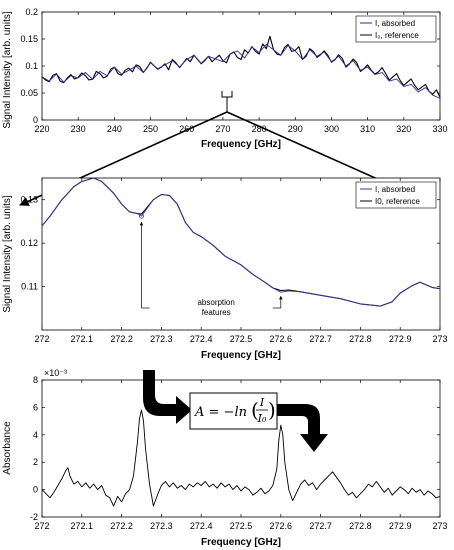  Describe the element at coordinates (82, 526) in the screenshot. I see `x-tick-label-absorbance: 272.1` at that location.